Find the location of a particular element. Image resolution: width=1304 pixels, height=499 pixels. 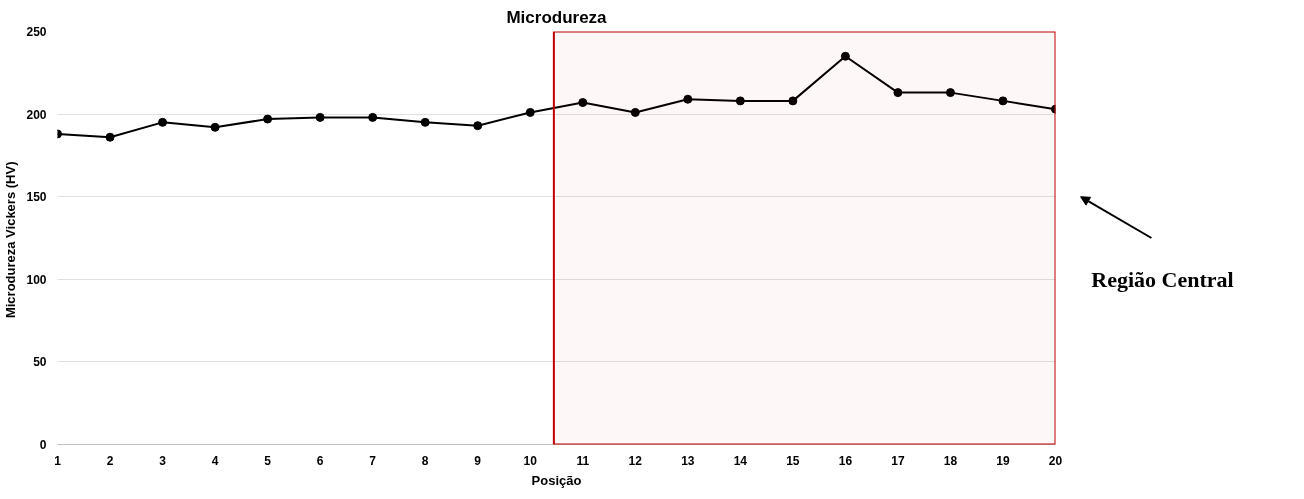

y-tick-label: 50 is located at coordinates (40, 362).